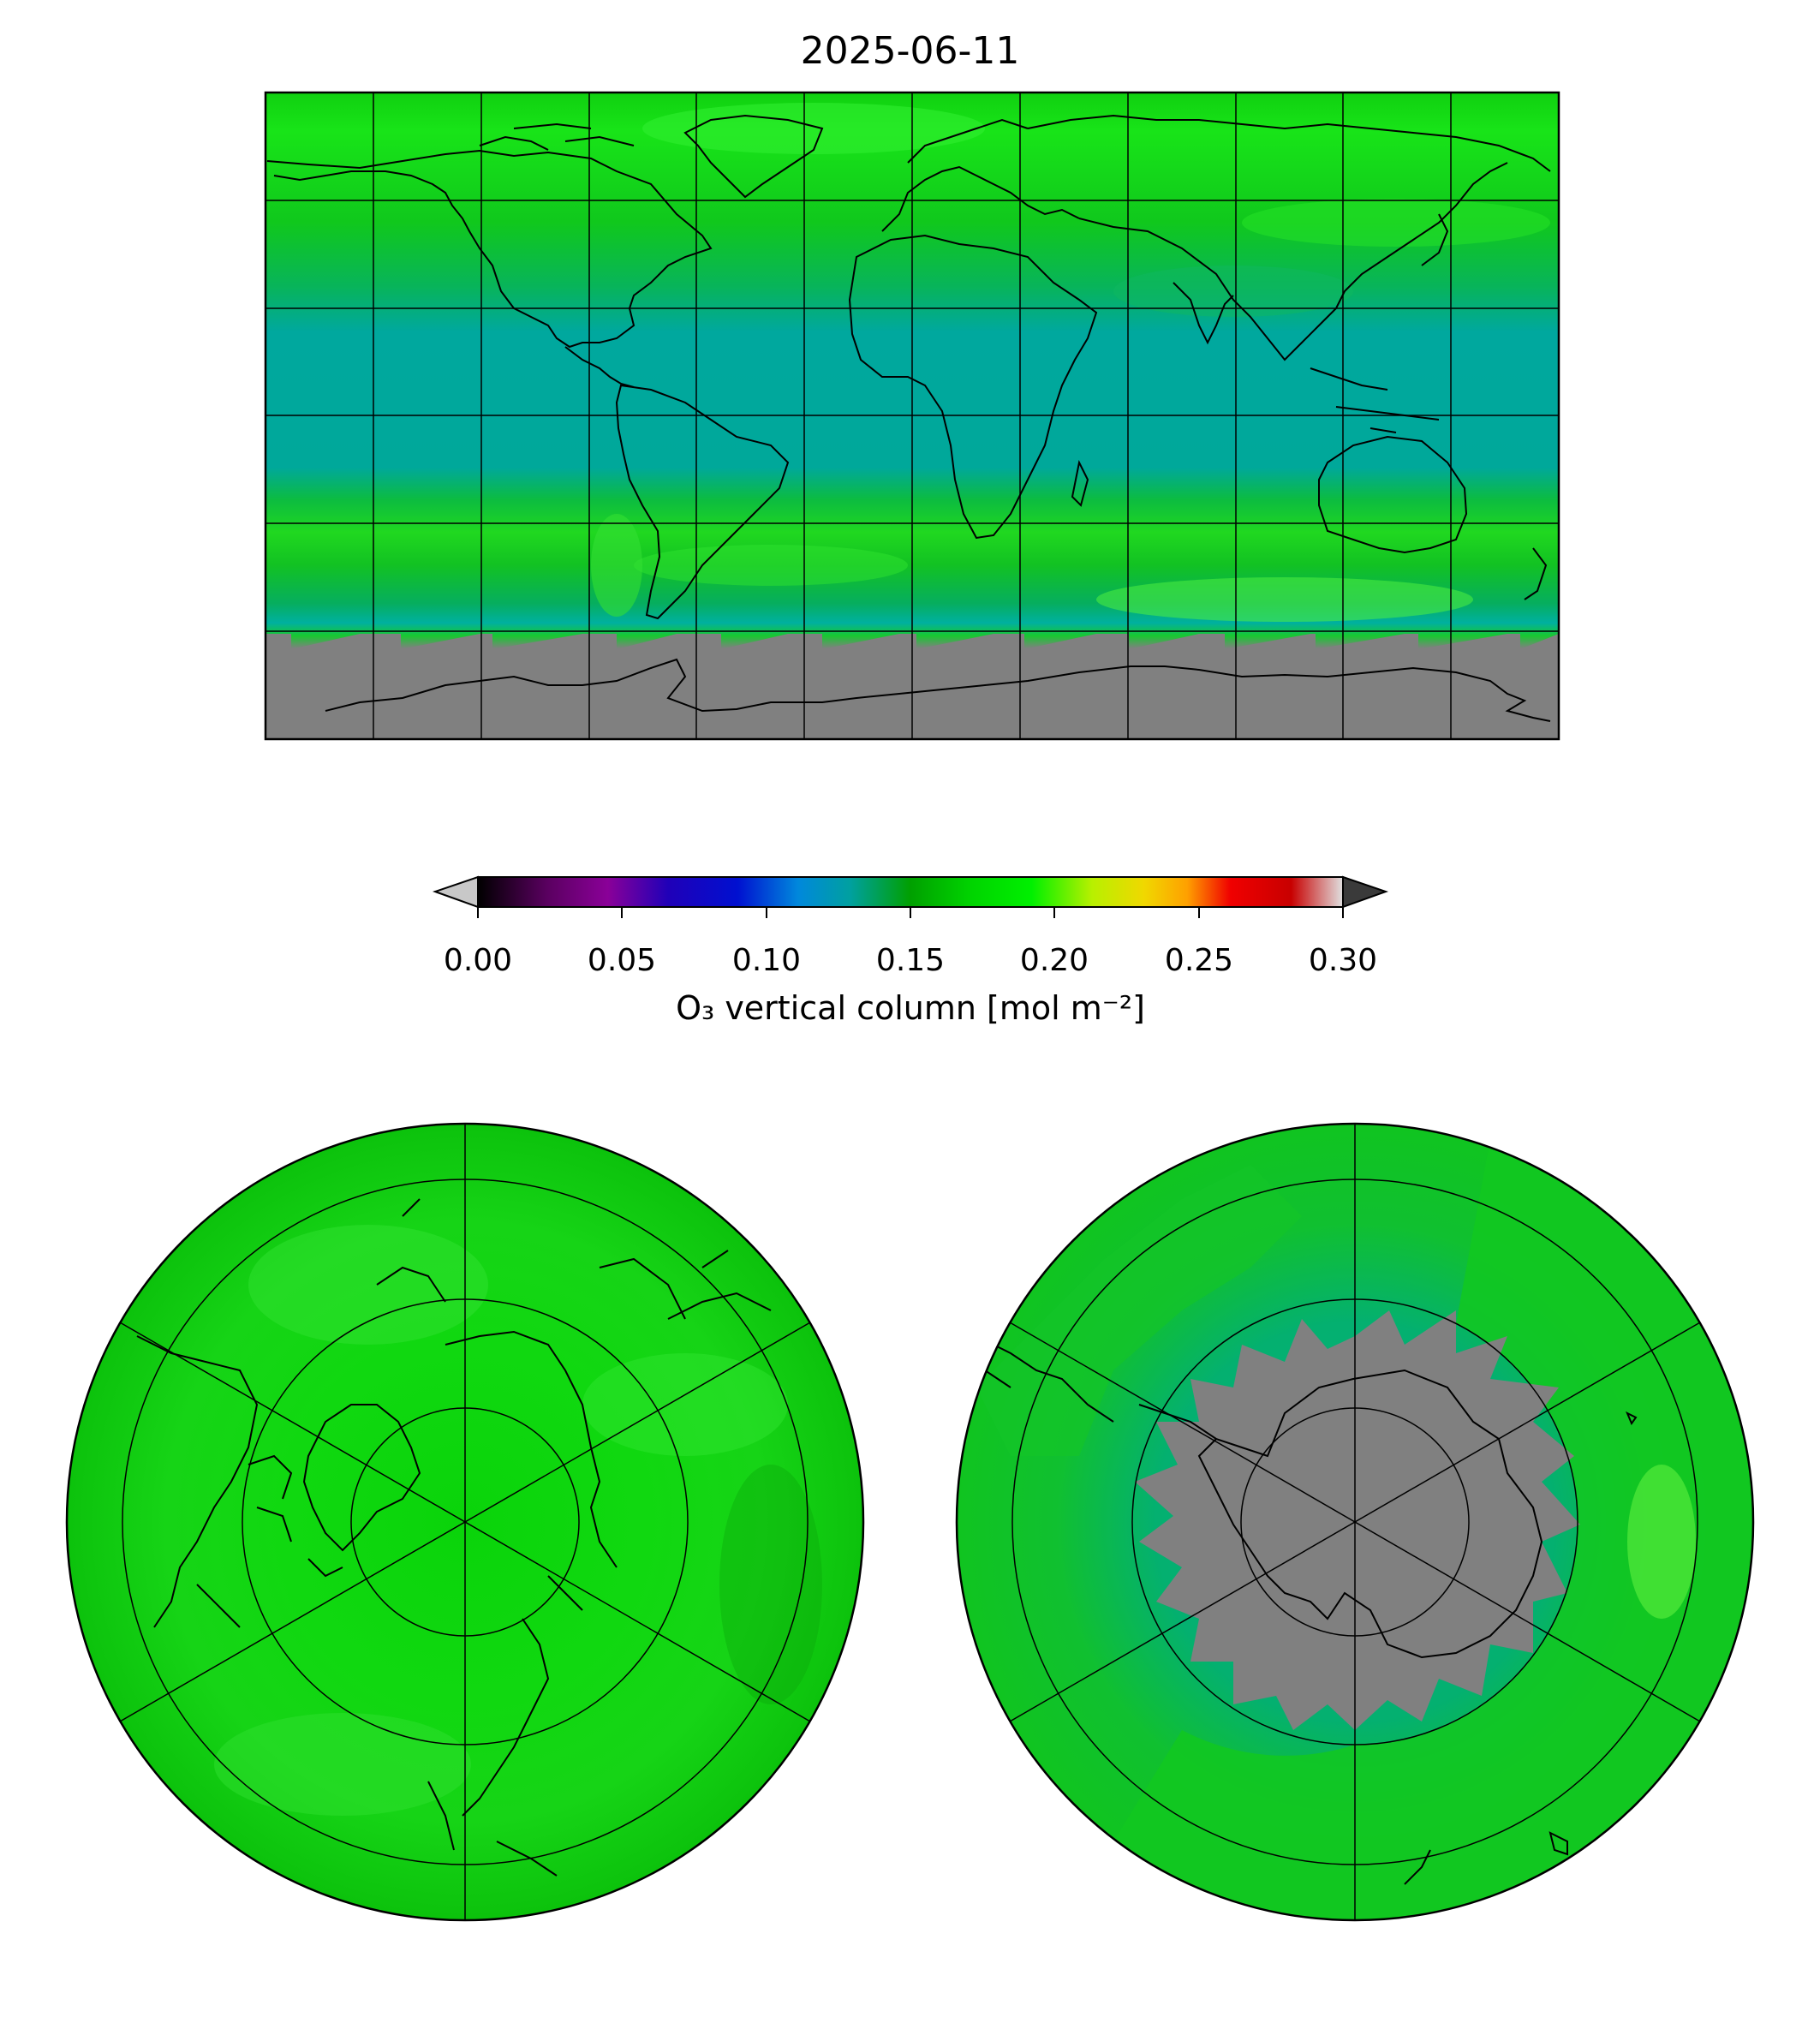 The width and height of the screenshot is (1820, 2023). Describe the element at coordinates (1307, 1610) in the screenshot. I see `south-polar-coastlines` at that location.